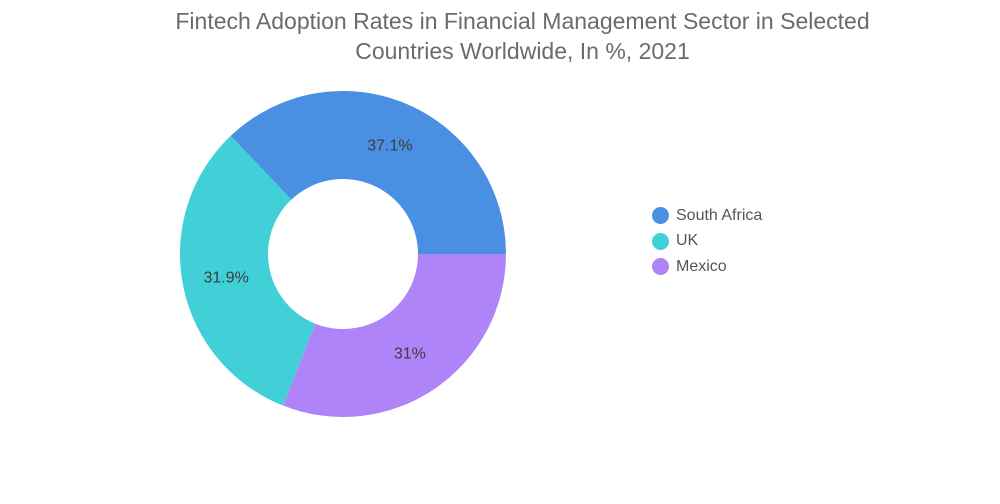 Image resolution: width=1000 pixels, height=504 pixels. What do you see at coordinates (522, 51) in the screenshot?
I see `chart-title-line-2: Countries Worldwide, In %, 2021` at bounding box center [522, 51].